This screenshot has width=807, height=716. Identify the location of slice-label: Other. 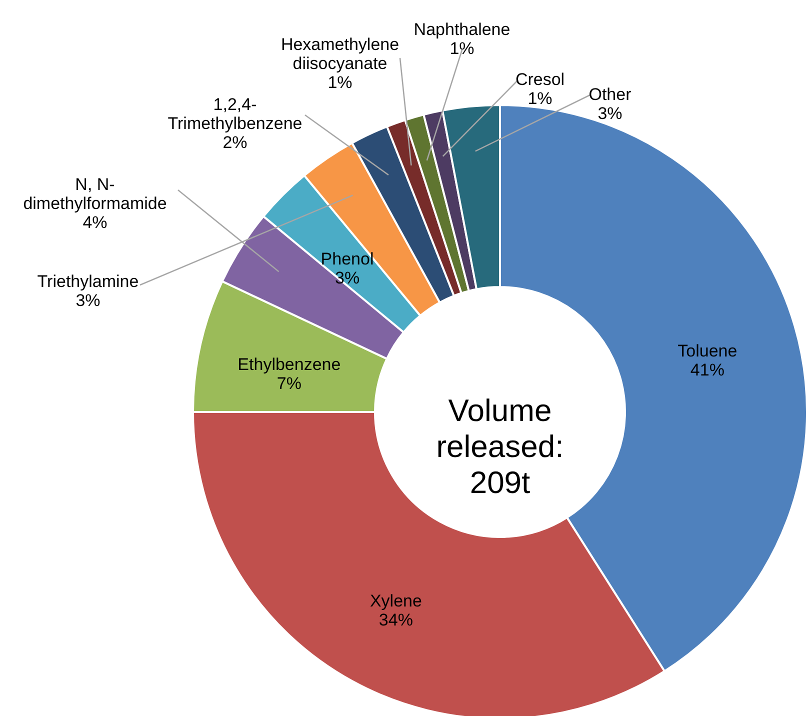
(610, 94).